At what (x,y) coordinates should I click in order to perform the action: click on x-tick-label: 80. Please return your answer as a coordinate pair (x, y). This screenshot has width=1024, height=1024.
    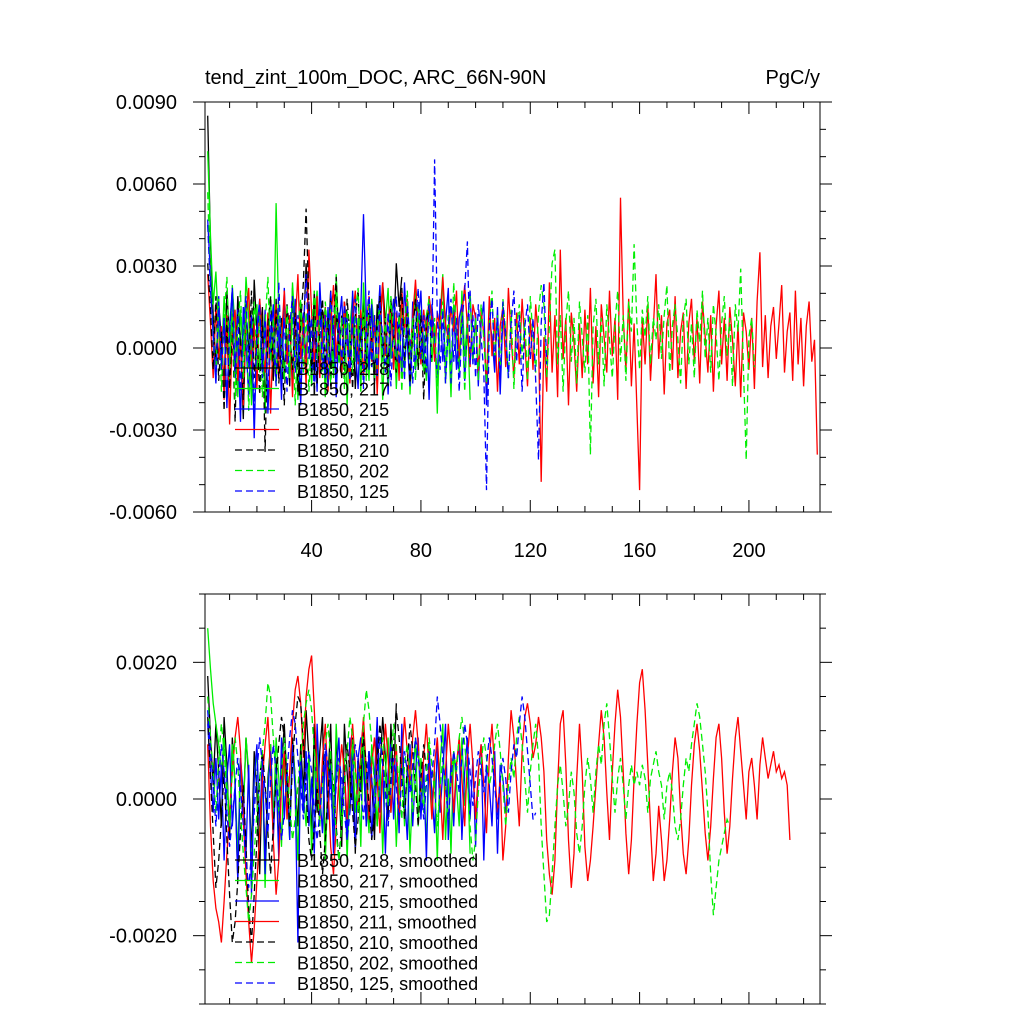
    Looking at the image, I should click on (421, 551).